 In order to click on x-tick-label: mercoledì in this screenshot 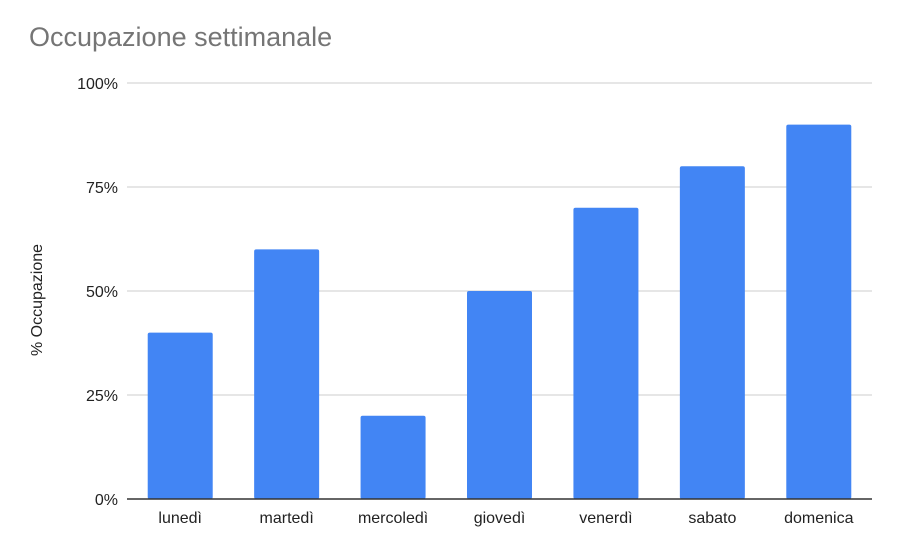, I will do `click(393, 518)`.